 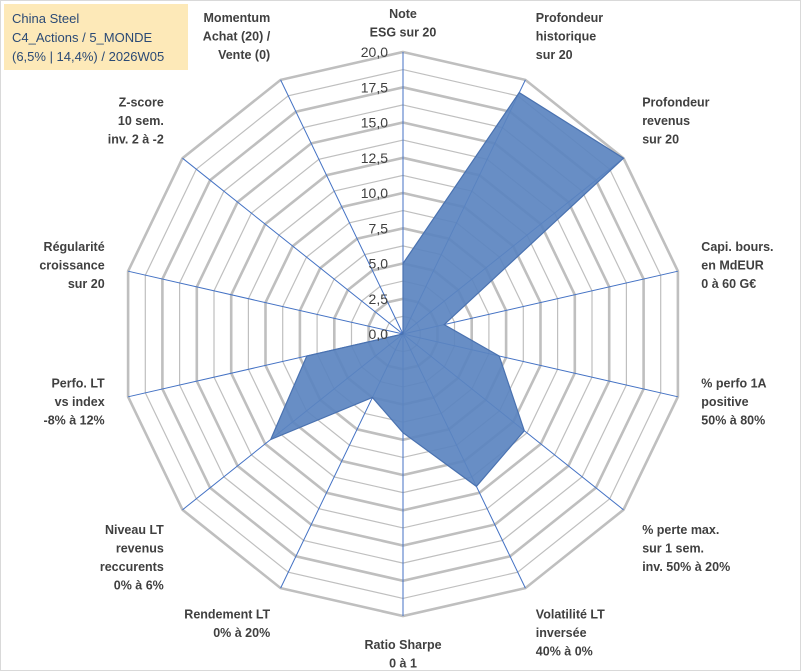 I want to click on axis-category-label: Capi. bours. en MdEUR 0 à 60 G€, so click(x=737, y=265).